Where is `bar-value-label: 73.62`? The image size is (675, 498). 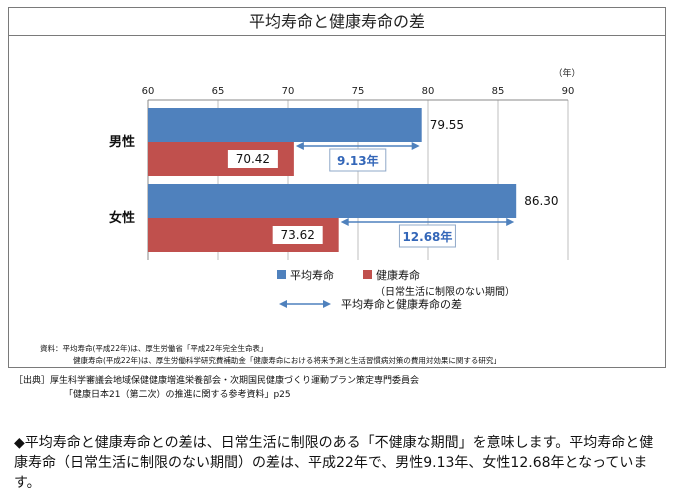 bar-value-label: 73.62 is located at coordinates (298, 235).